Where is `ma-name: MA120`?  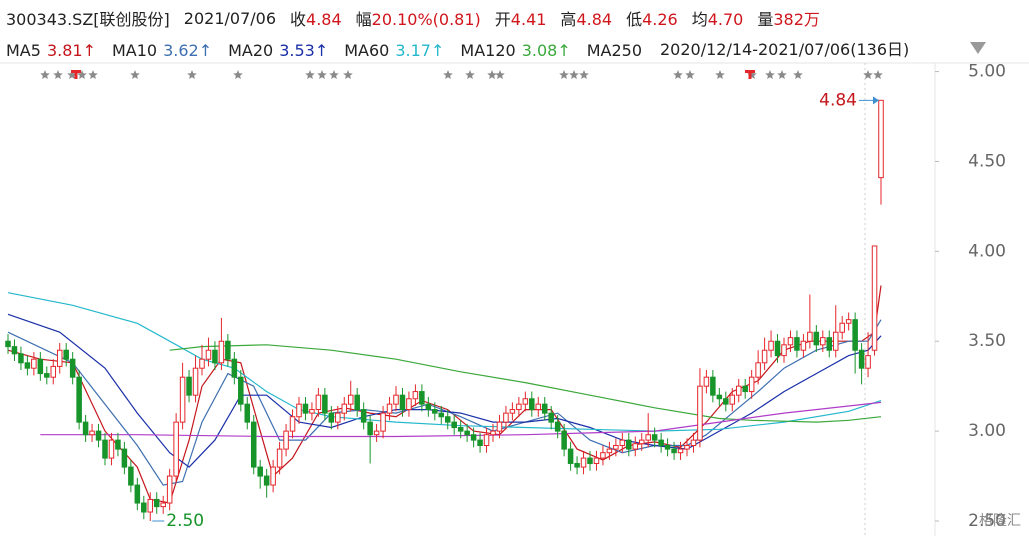 ma-name: MA120 is located at coordinates (488, 50).